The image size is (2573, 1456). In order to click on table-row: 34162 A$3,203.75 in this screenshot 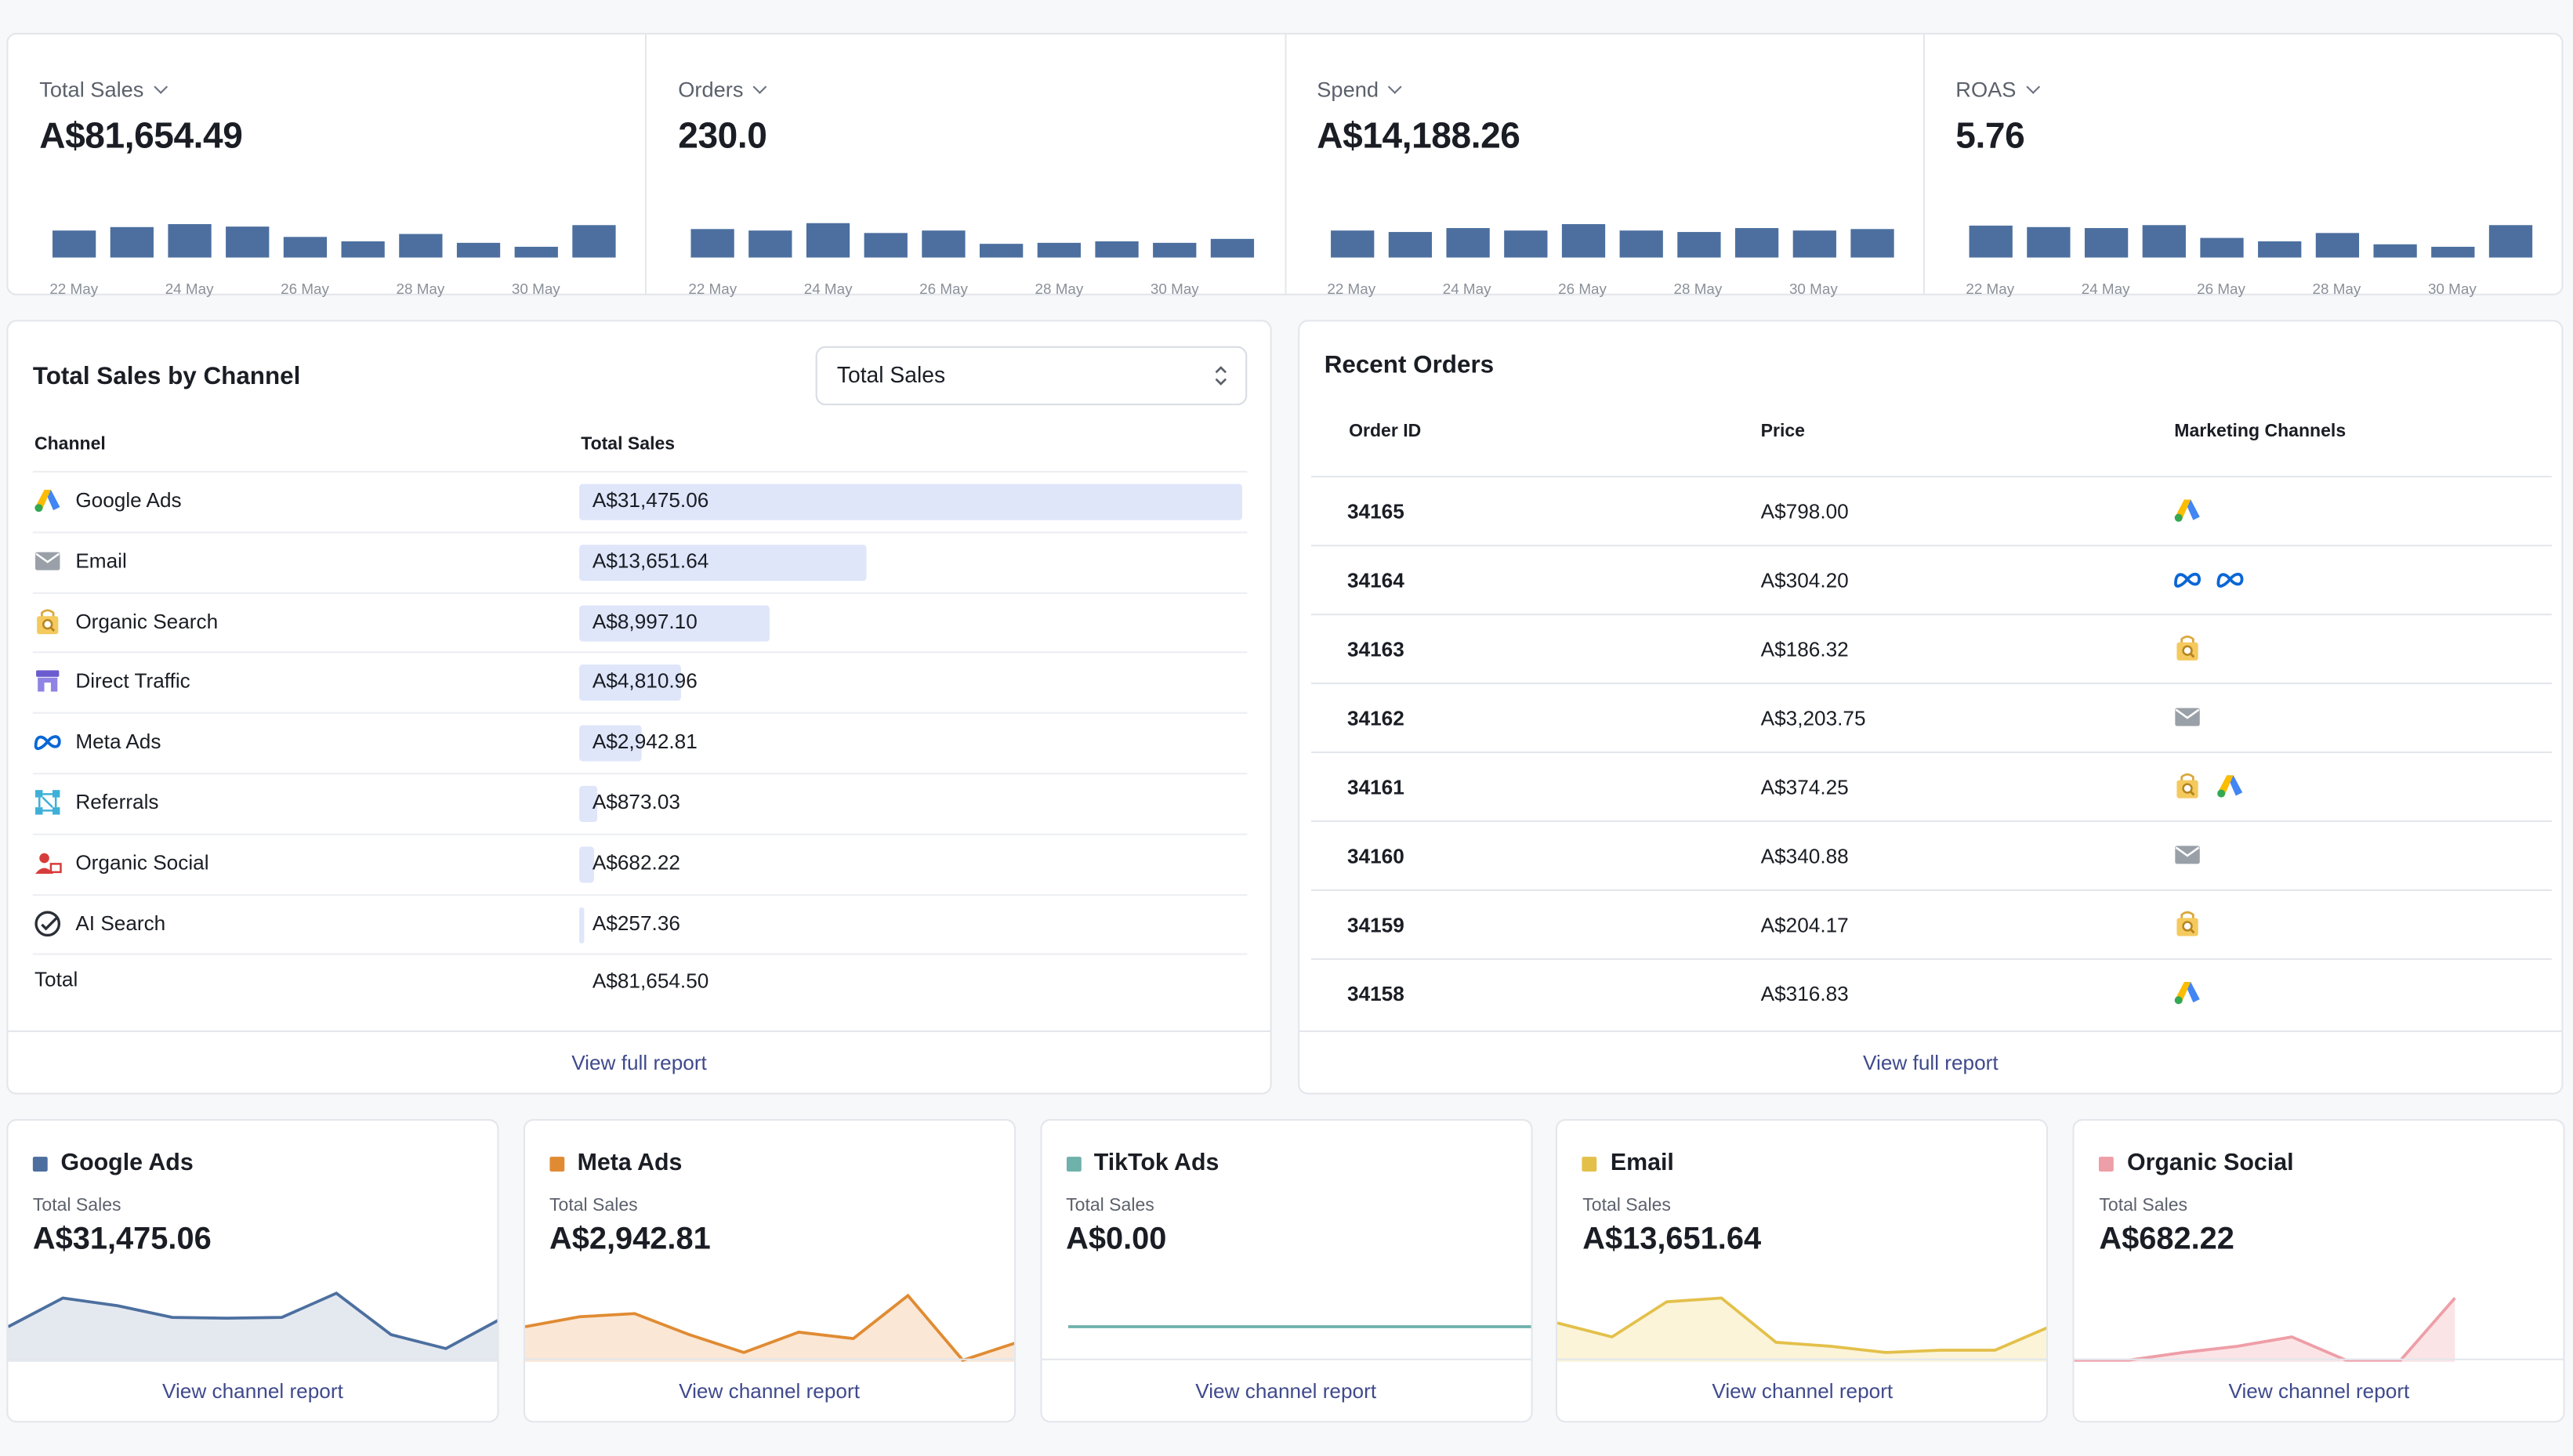, I will do `click(1931, 717)`.